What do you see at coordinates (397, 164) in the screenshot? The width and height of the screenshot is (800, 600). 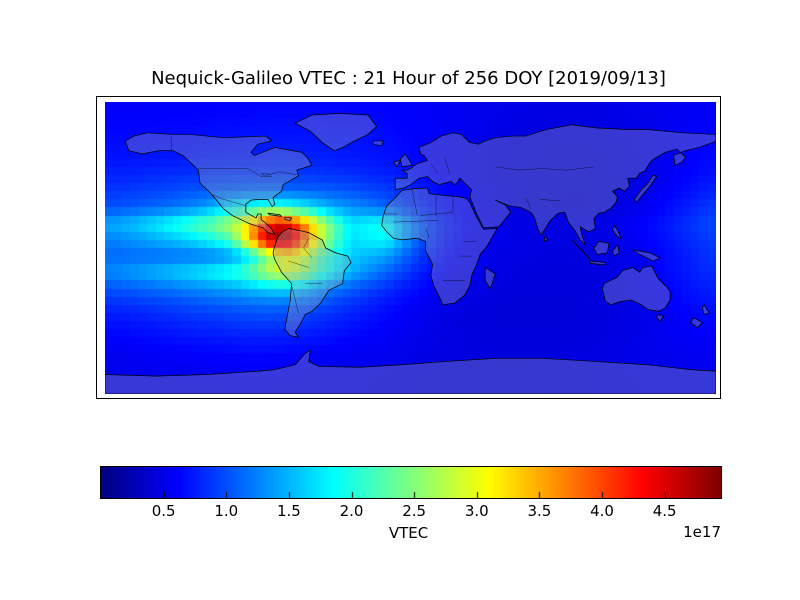 I see `island-ireland` at bounding box center [397, 164].